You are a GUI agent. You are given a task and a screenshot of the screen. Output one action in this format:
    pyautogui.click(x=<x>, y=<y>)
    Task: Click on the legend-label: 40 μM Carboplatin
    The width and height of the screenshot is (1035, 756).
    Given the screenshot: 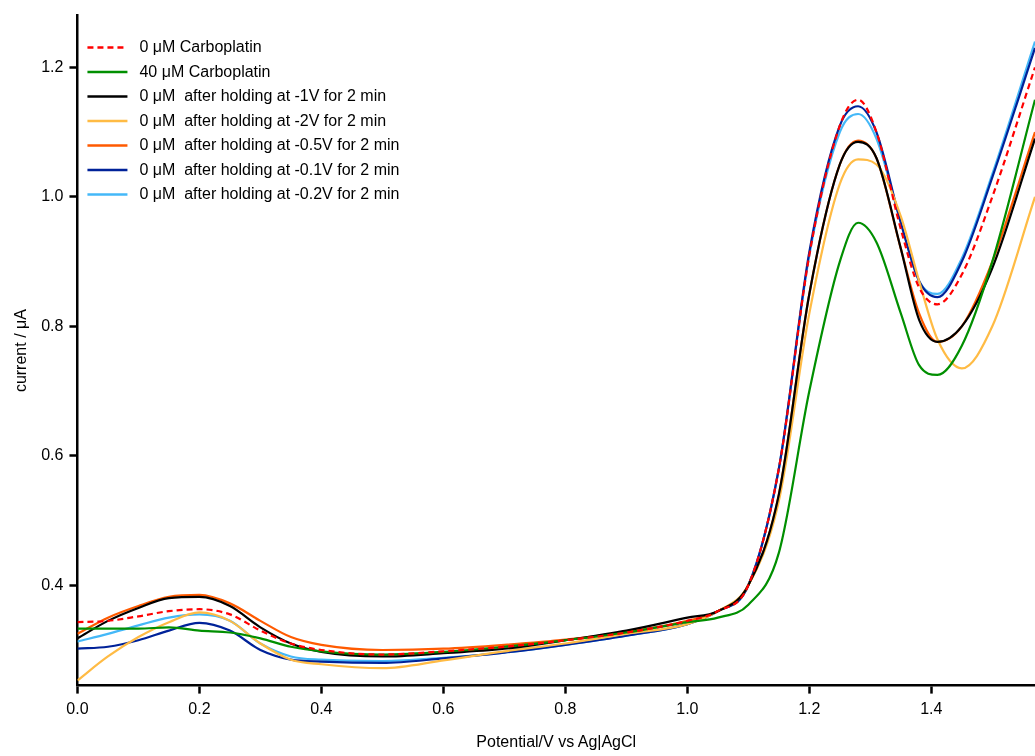 What is the action you would take?
    pyautogui.click(x=205, y=71)
    